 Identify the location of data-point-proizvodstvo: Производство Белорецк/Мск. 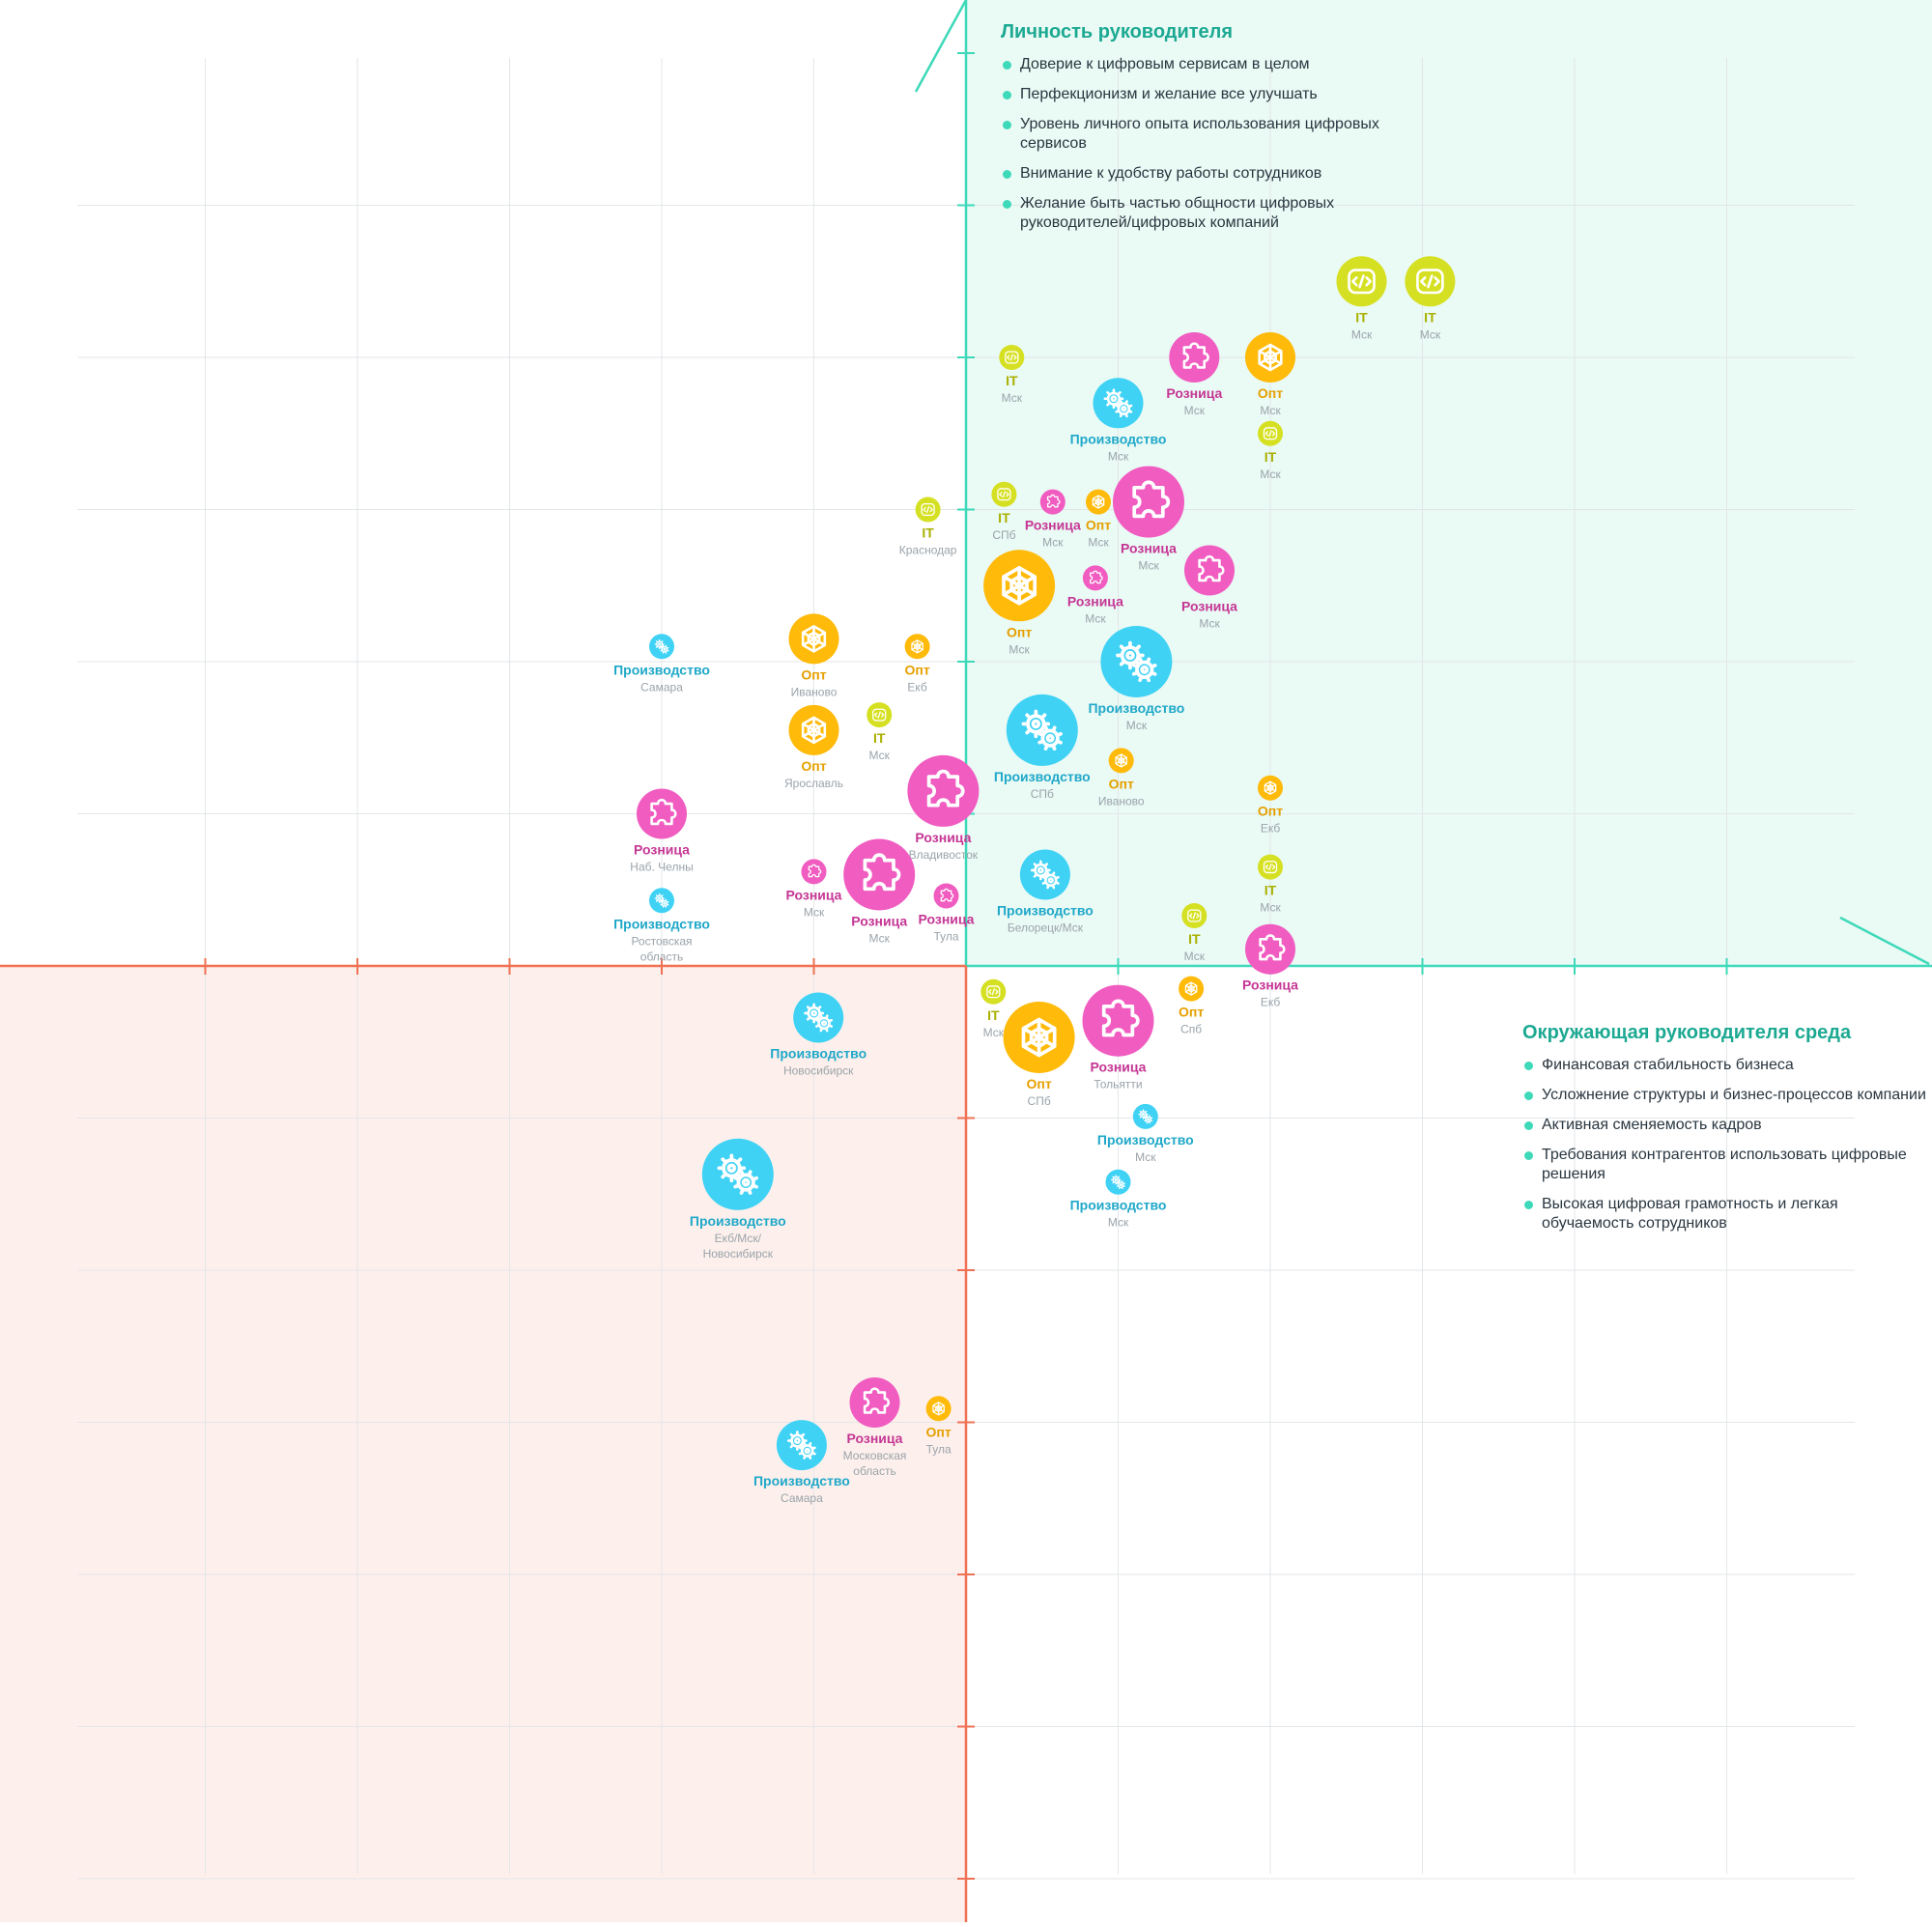
(1045, 892).